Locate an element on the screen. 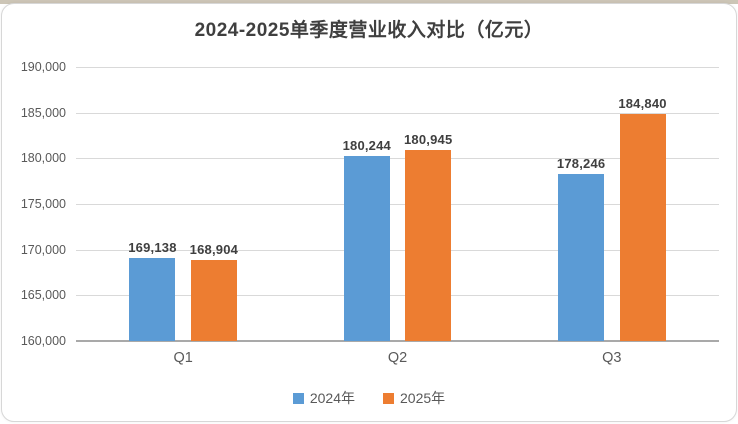 The width and height of the screenshot is (738, 424). legend-swatch-2025 is located at coordinates (388, 398).